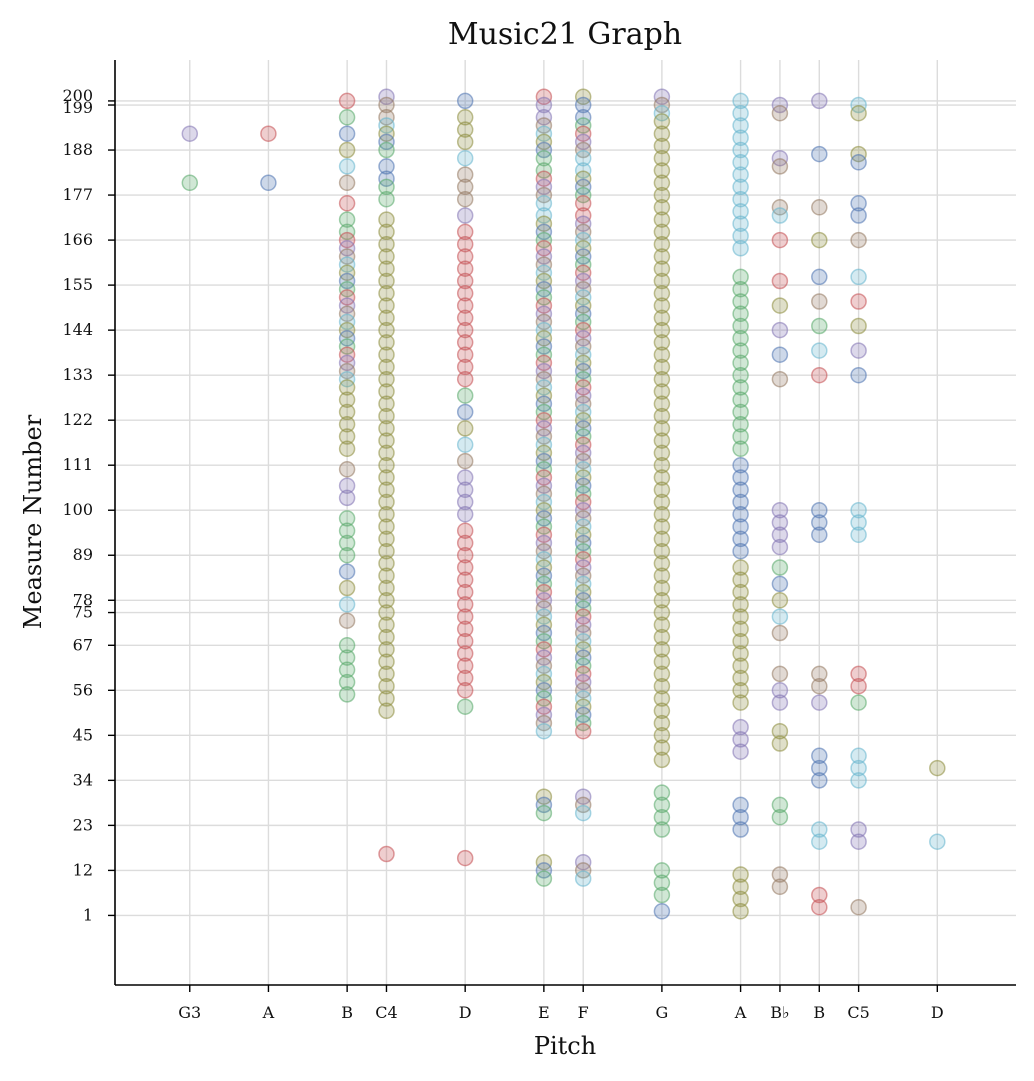  Describe the element at coordinates (77, 374) in the screenshot. I see `y-tick-label: 133` at that location.